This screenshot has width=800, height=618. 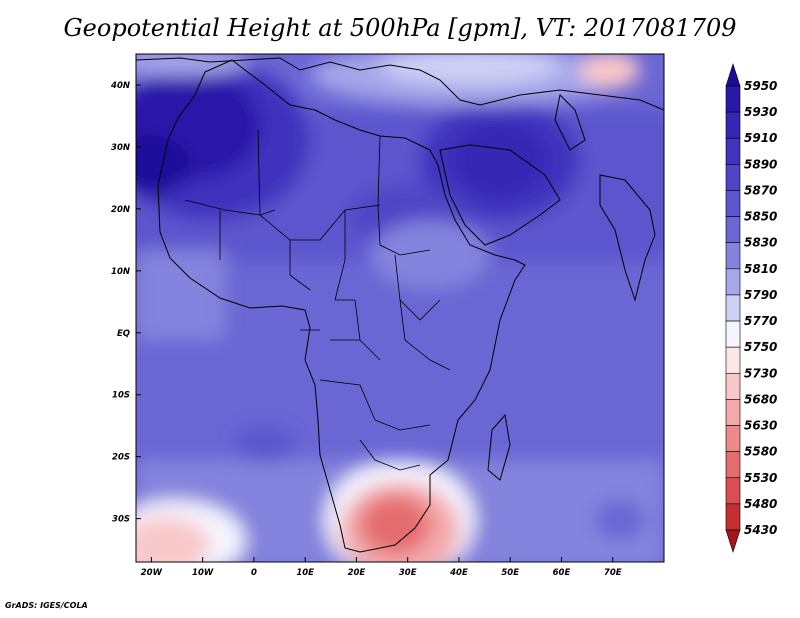 I want to click on field-arabia-core, so click(x=500, y=160).